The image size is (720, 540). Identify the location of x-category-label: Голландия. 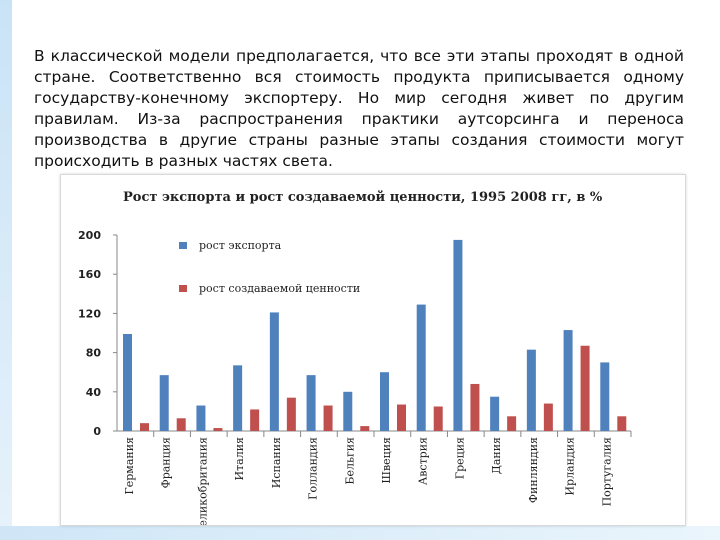
(313, 468).